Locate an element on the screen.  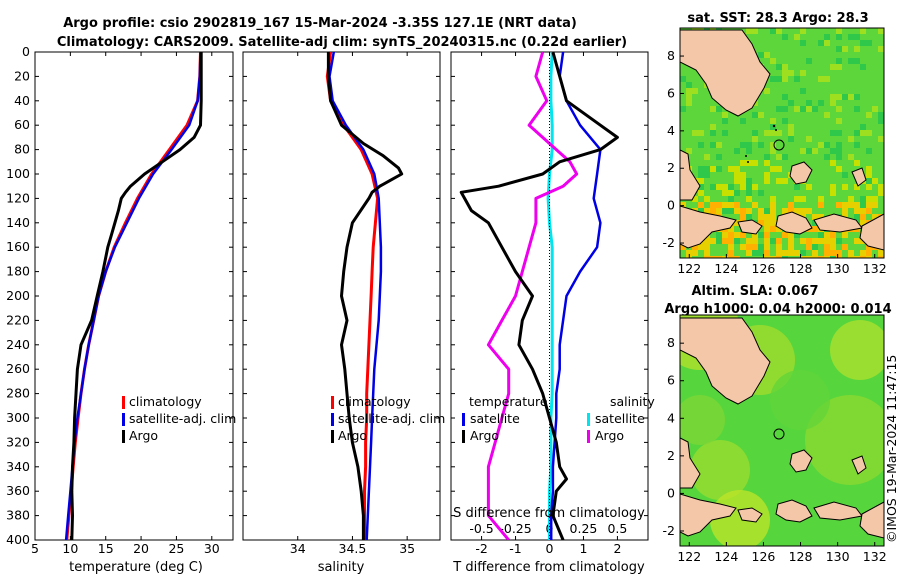
sla-anomaly-blob is located at coordinates (720, 470).